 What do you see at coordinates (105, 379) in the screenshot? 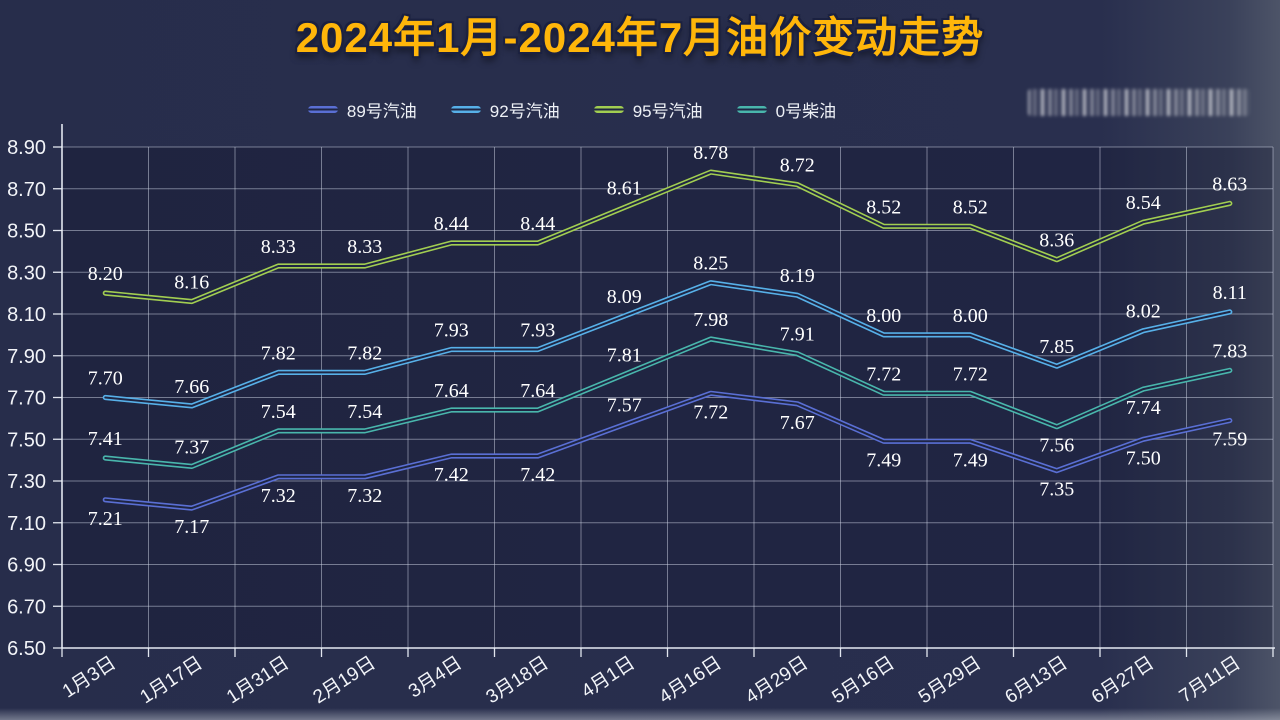
I see `data-label: 7.70` at bounding box center [105, 379].